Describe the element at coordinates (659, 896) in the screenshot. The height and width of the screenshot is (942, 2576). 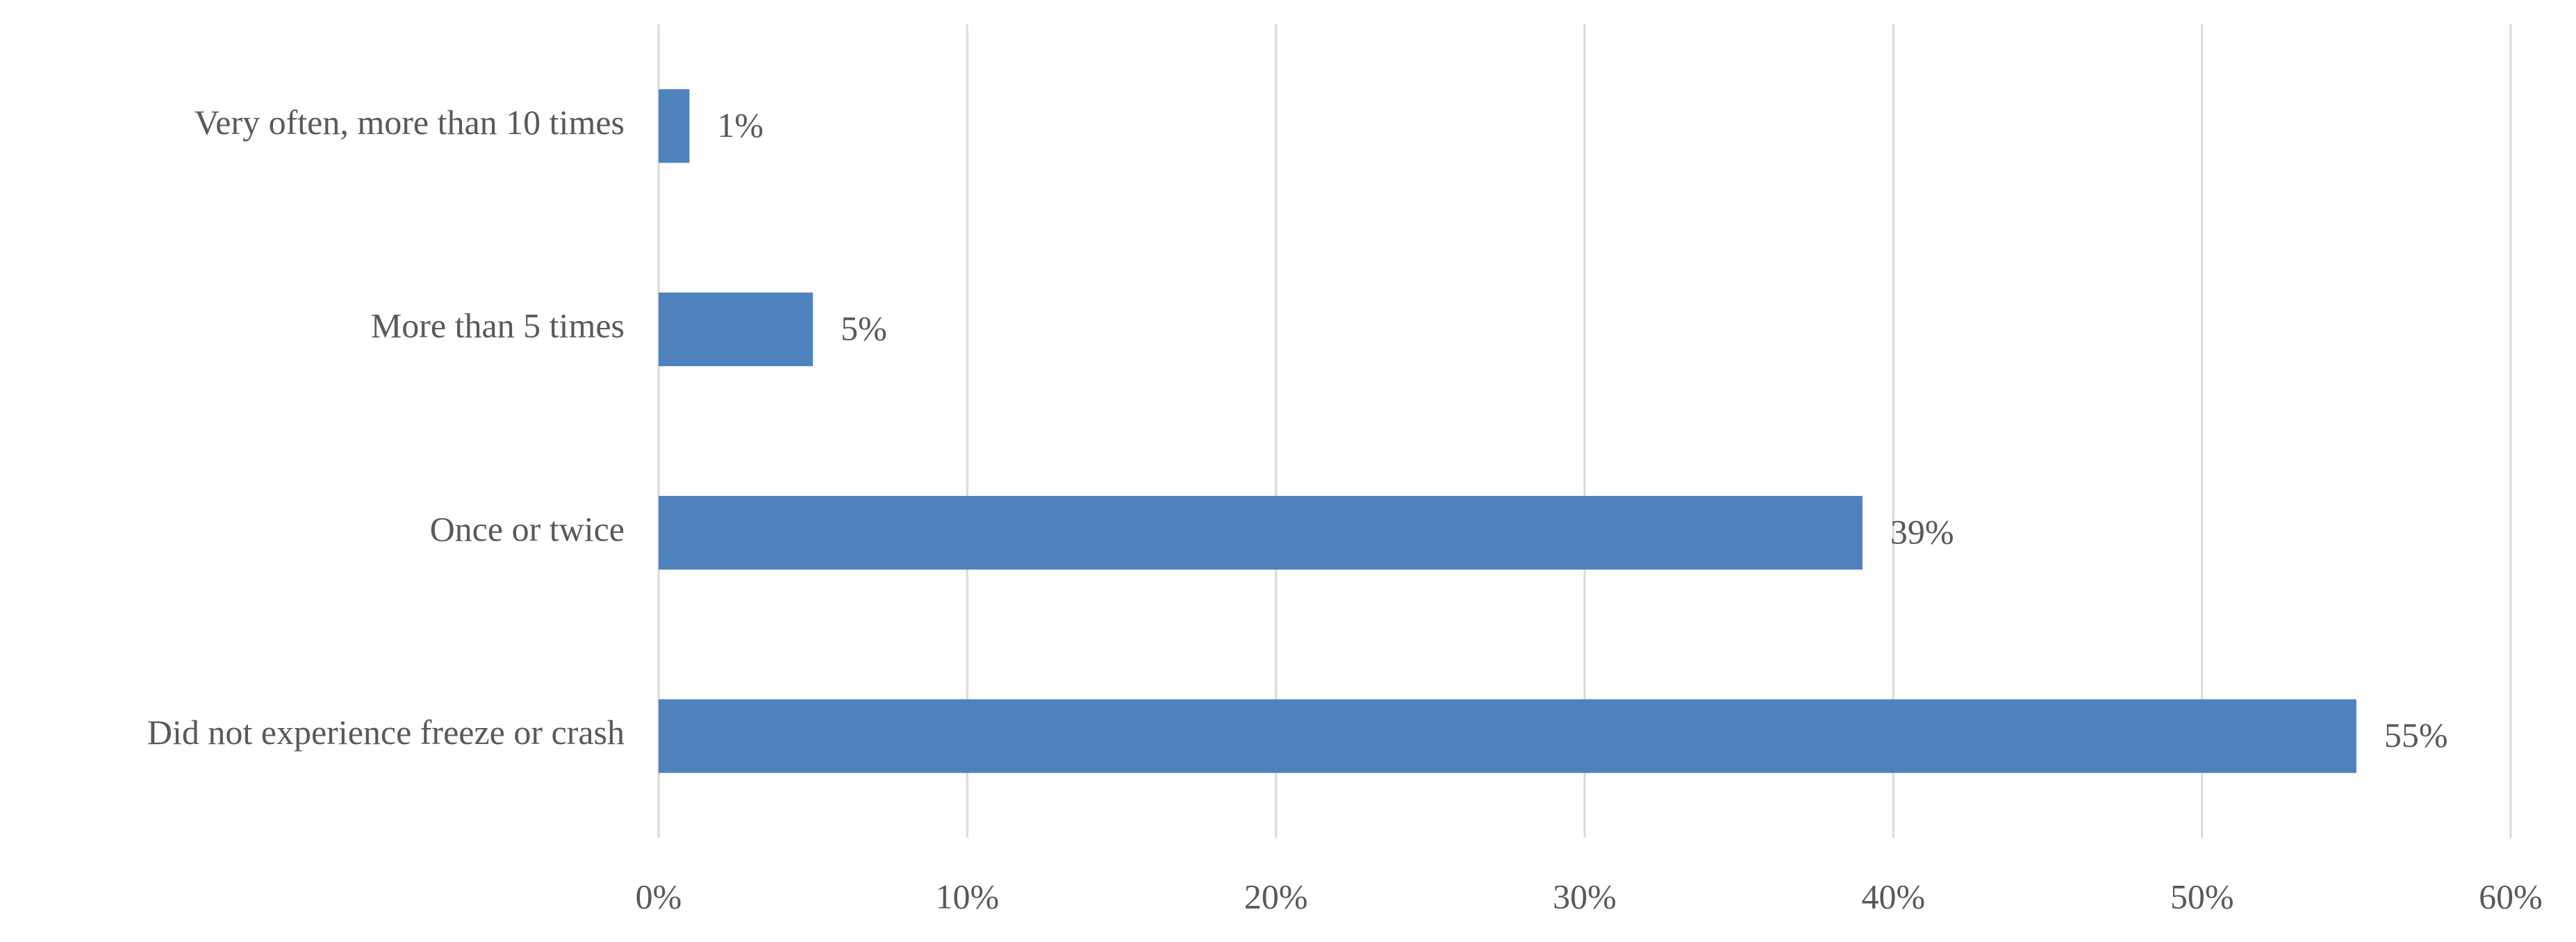
I see `x-tick-label: 0%` at that location.